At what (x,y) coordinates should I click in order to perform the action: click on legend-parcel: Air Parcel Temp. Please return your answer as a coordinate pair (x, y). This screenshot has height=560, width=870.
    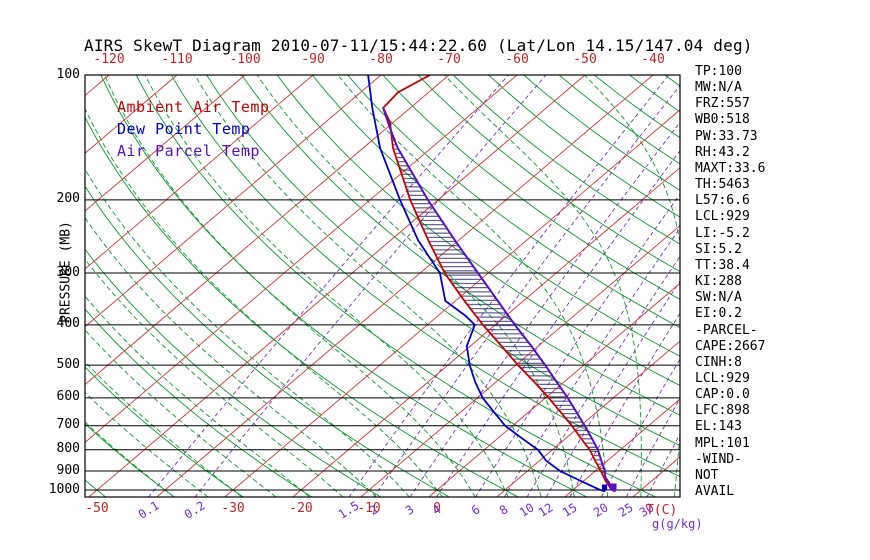
    Looking at the image, I should click on (188, 151).